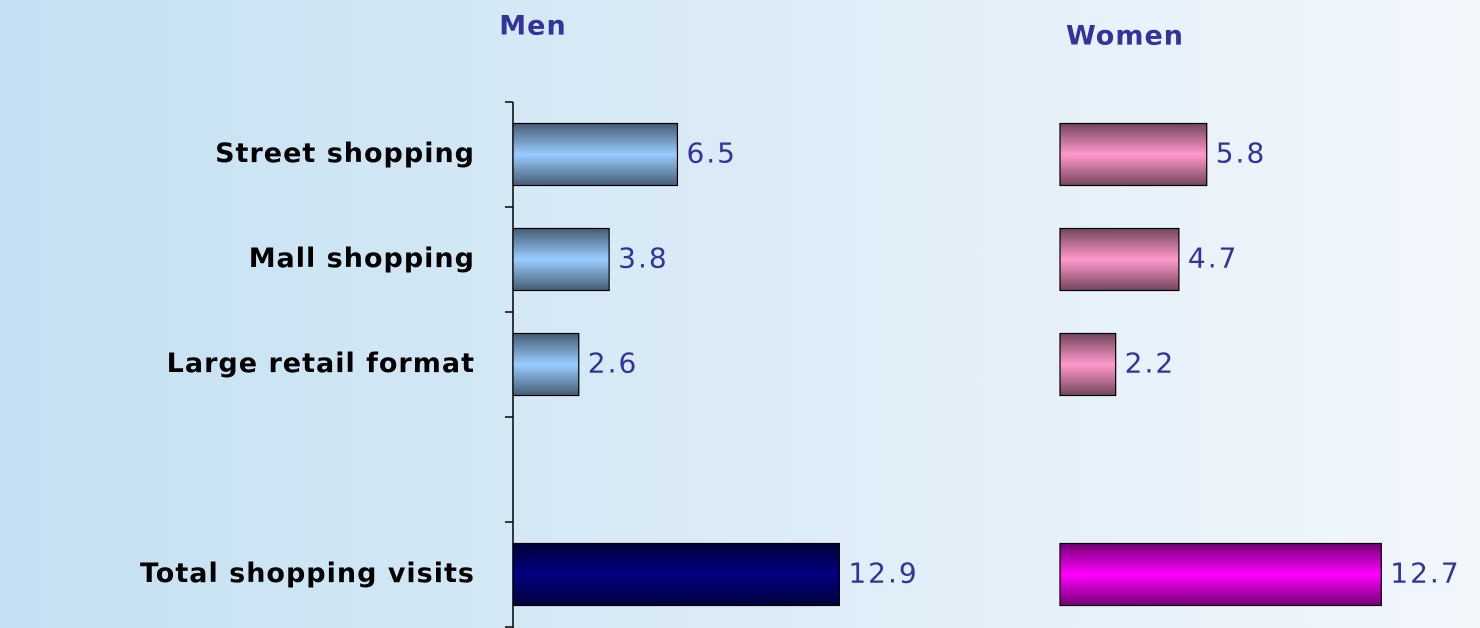 Image resolution: width=1480 pixels, height=628 pixels. I want to click on category-label: Street shopping, so click(345, 153).